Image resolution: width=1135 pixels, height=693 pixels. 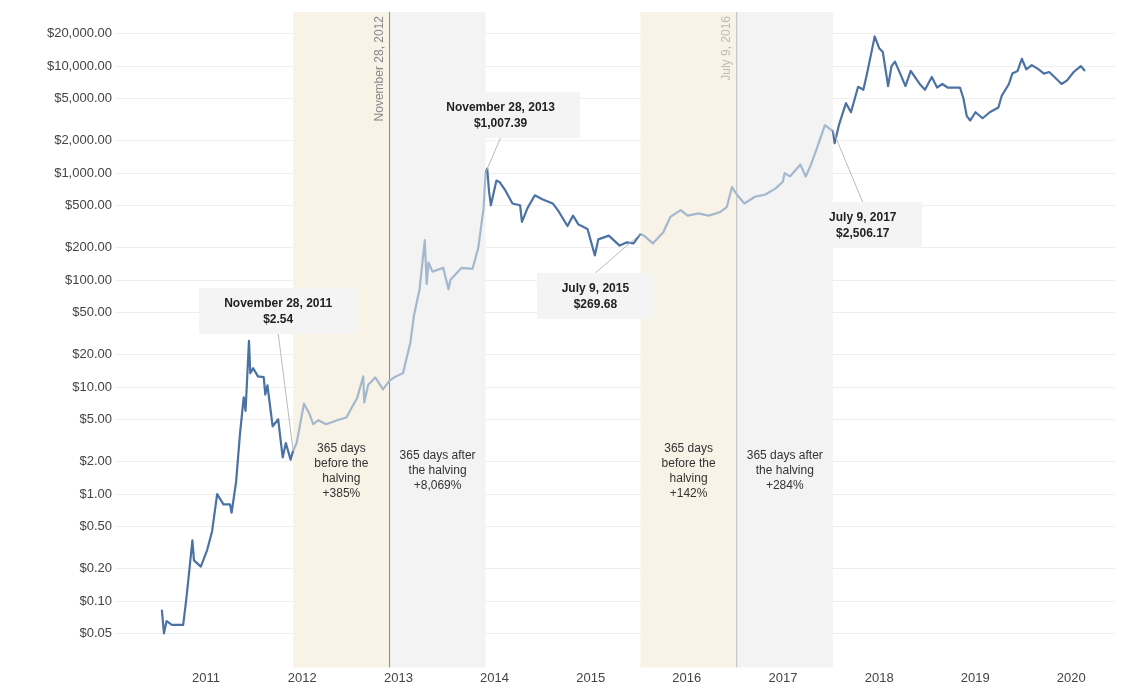 I want to click on y-tick-label: $50.00, so click(x=92, y=311).